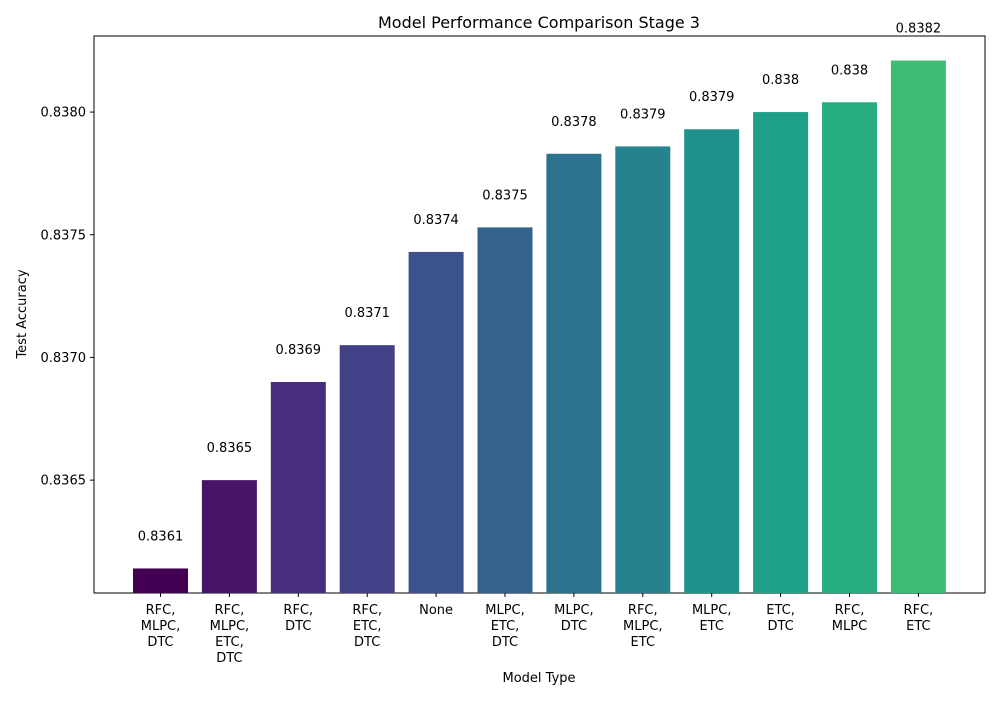  I want to click on x-tick-label: MLPC, ETC, so click(712, 618).